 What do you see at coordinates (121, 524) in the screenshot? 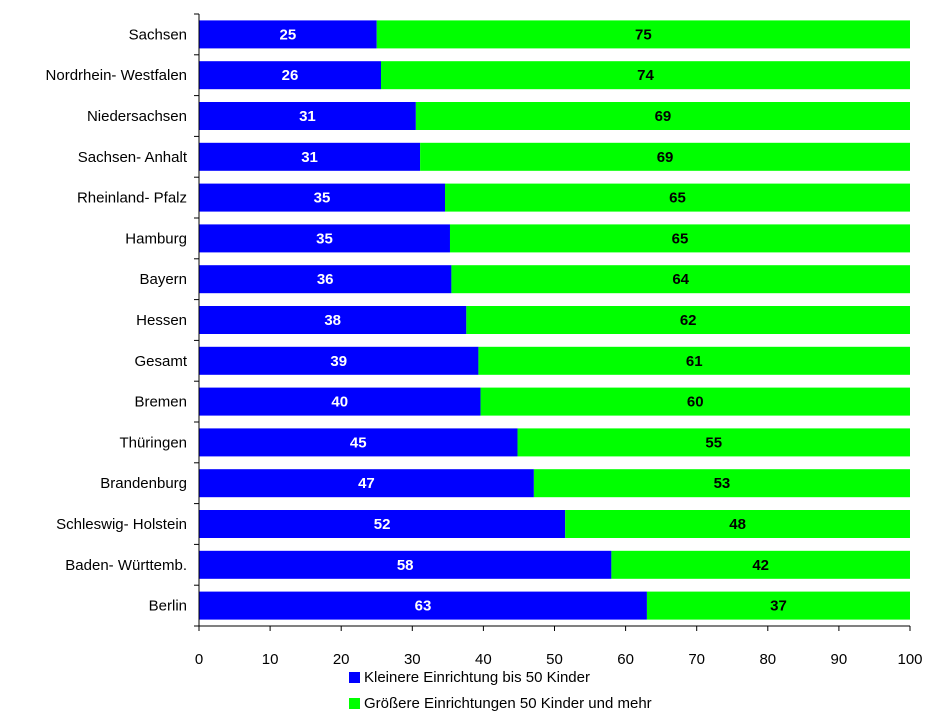
I see `category-label: Schleswig- Holstein` at bounding box center [121, 524].